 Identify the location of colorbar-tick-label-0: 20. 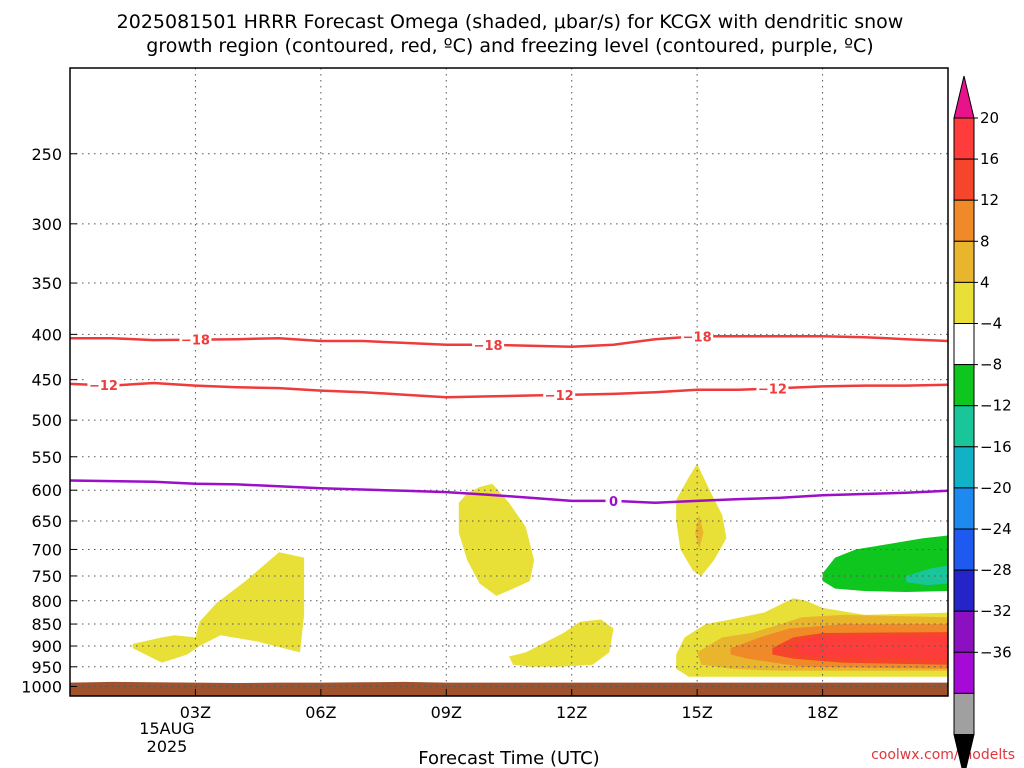
(989, 118).